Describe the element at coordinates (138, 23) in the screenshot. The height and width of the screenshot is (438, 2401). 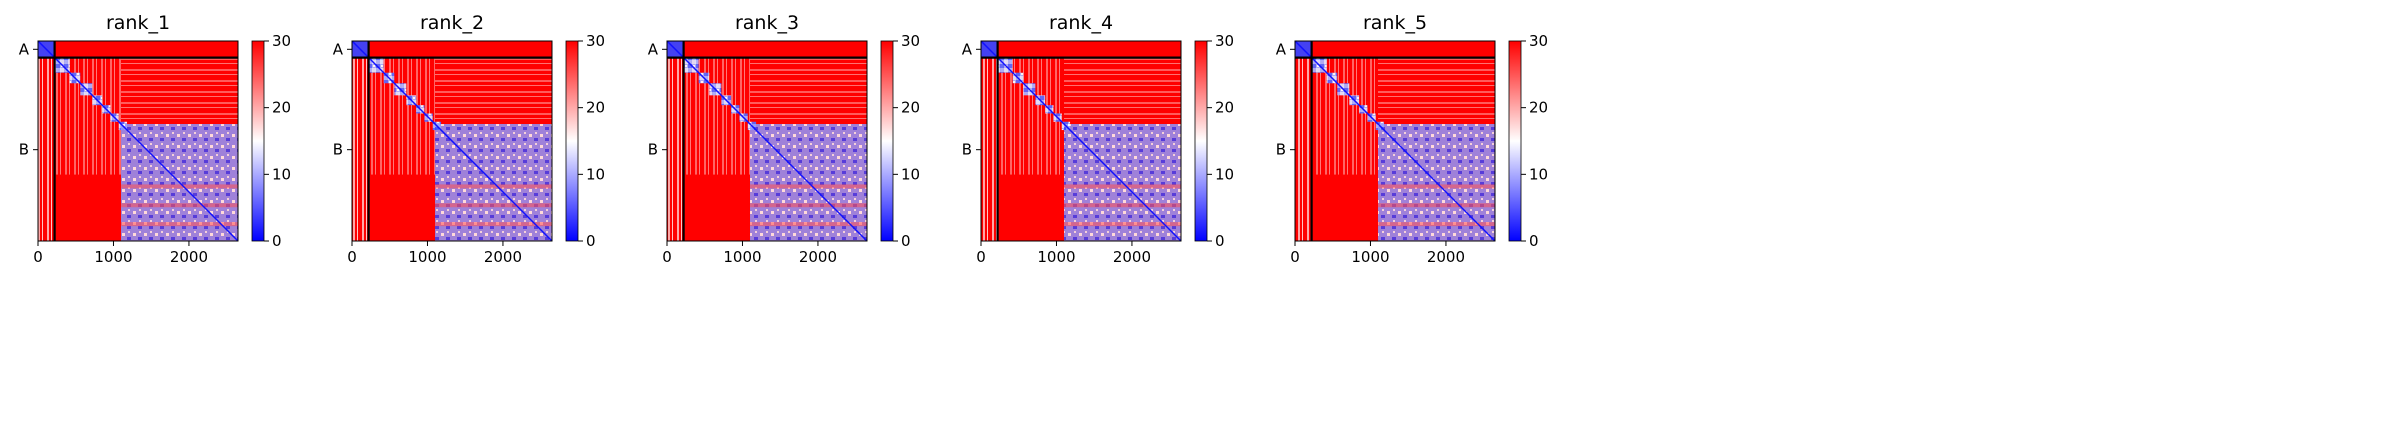
I see `panel-title: rank_1` at that location.